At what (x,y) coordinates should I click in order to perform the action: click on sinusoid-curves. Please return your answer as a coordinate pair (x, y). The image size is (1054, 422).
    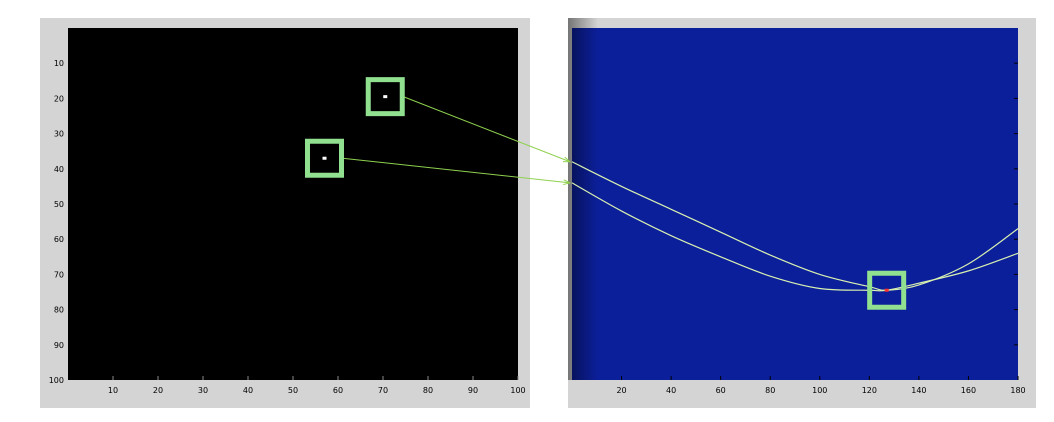
    Looking at the image, I should click on (795, 226).